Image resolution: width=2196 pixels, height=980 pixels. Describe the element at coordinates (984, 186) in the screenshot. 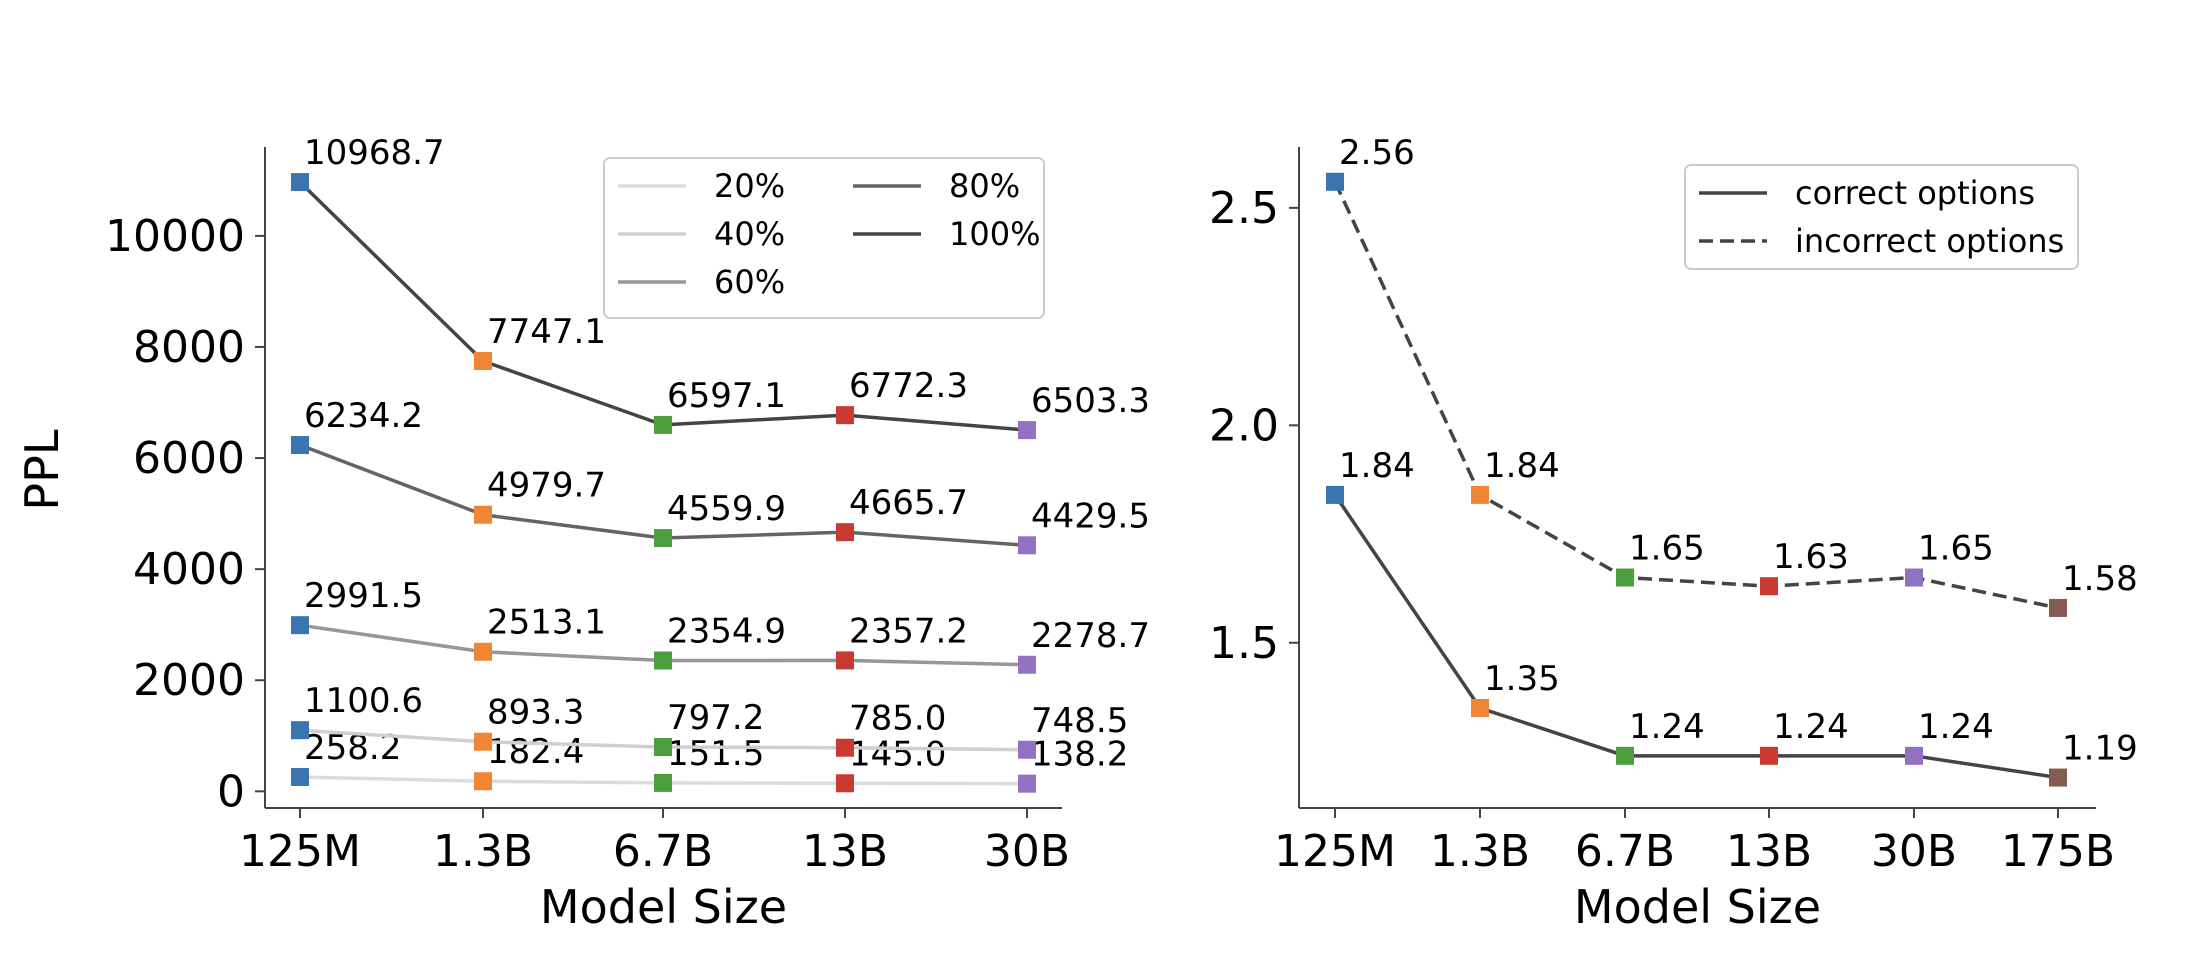

I see `legend-label: 80%` at that location.